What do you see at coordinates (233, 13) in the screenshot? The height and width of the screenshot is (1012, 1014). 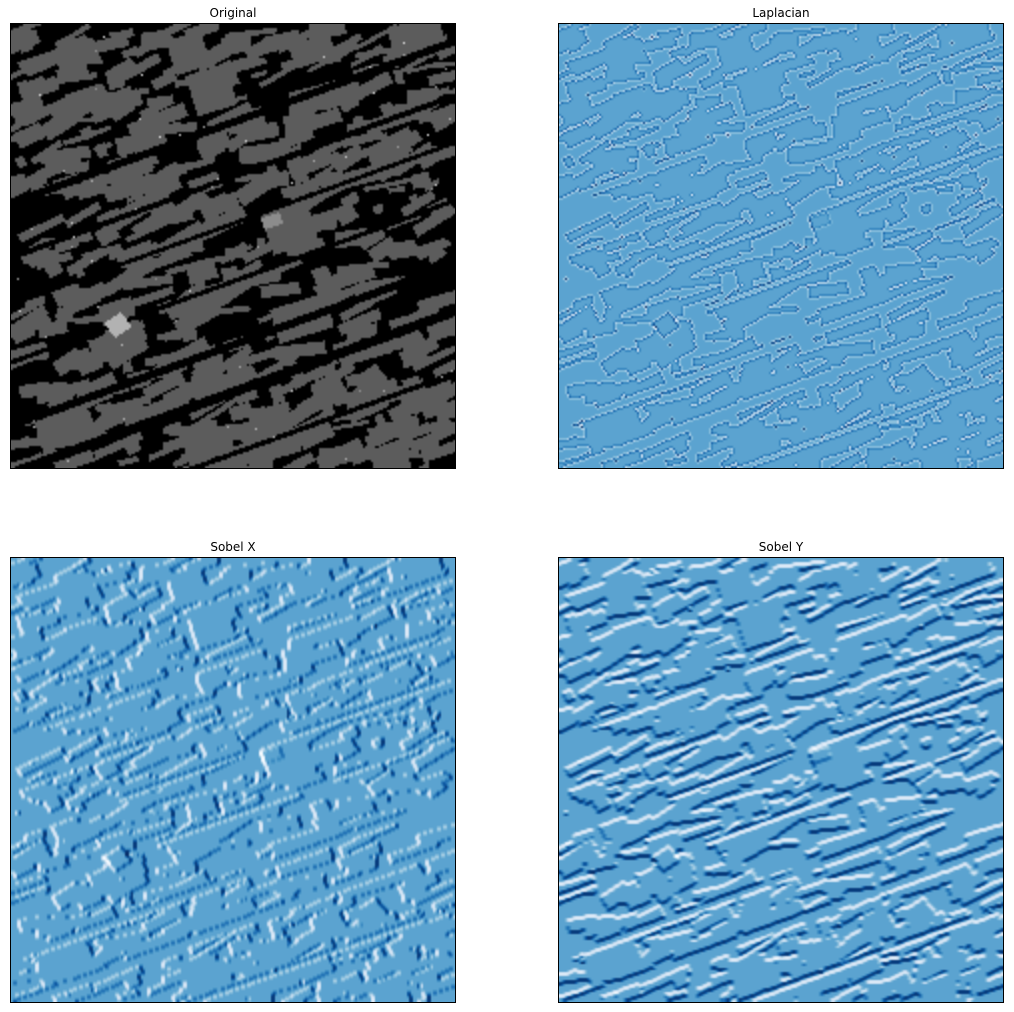 I see `panel-title-original: Original` at bounding box center [233, 13].